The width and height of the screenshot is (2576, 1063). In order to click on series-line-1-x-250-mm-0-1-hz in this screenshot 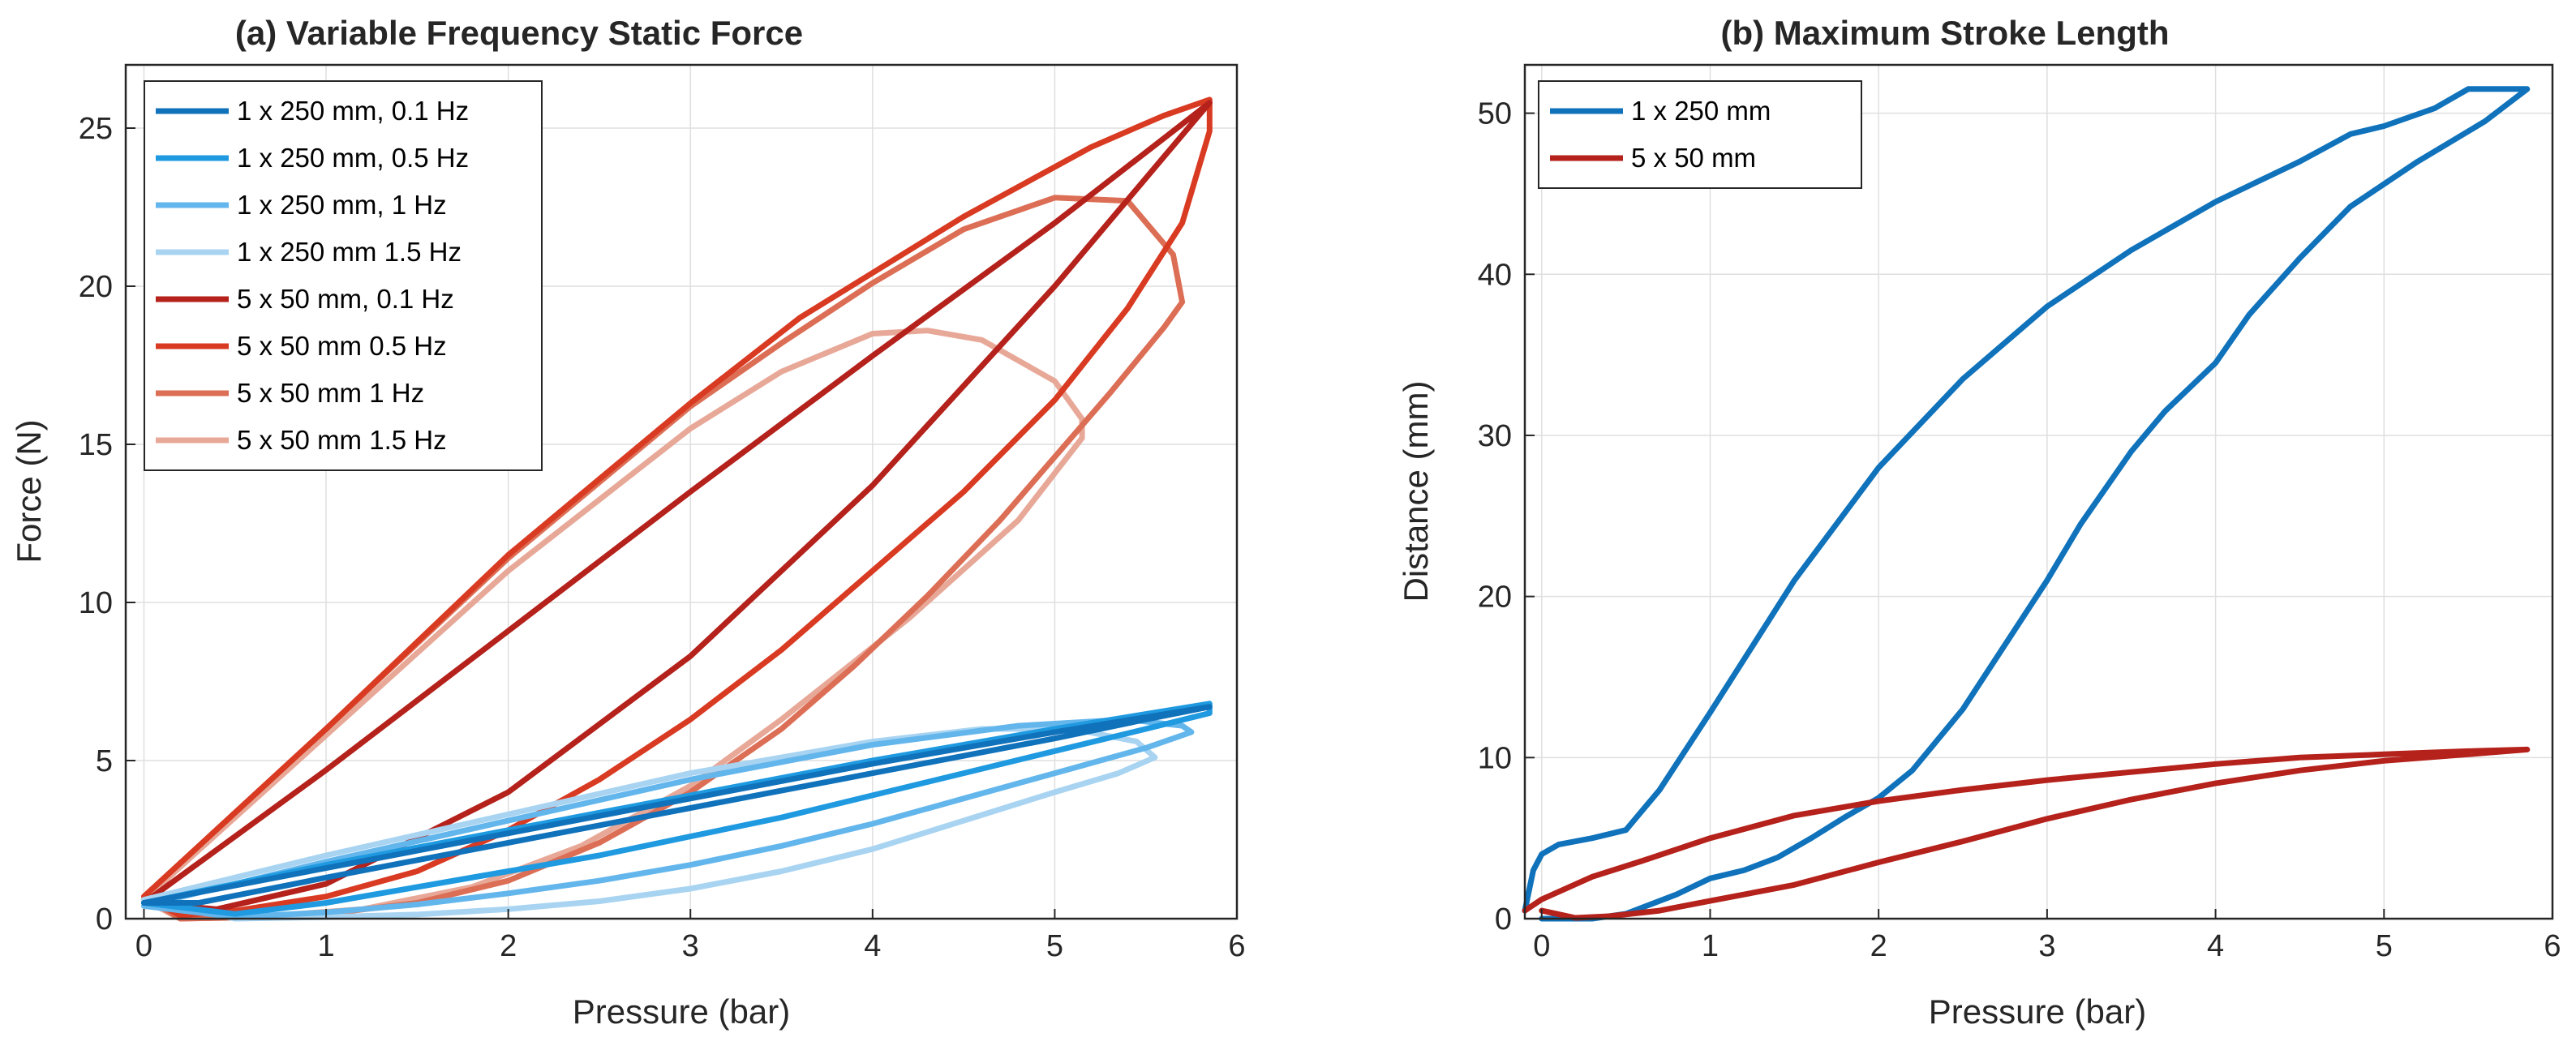, I will do `click(677, 805)`.